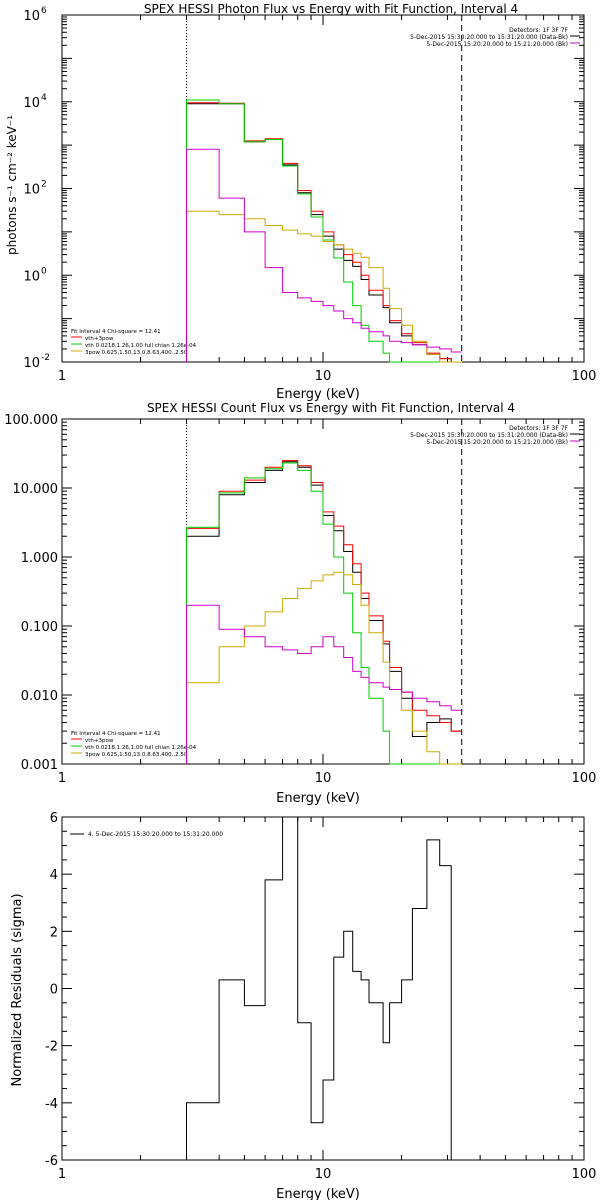 Image resolution: width=600 pixels, height=1200 pixels. I want to click on y-tick-exponent: -2, so click(45, 358).